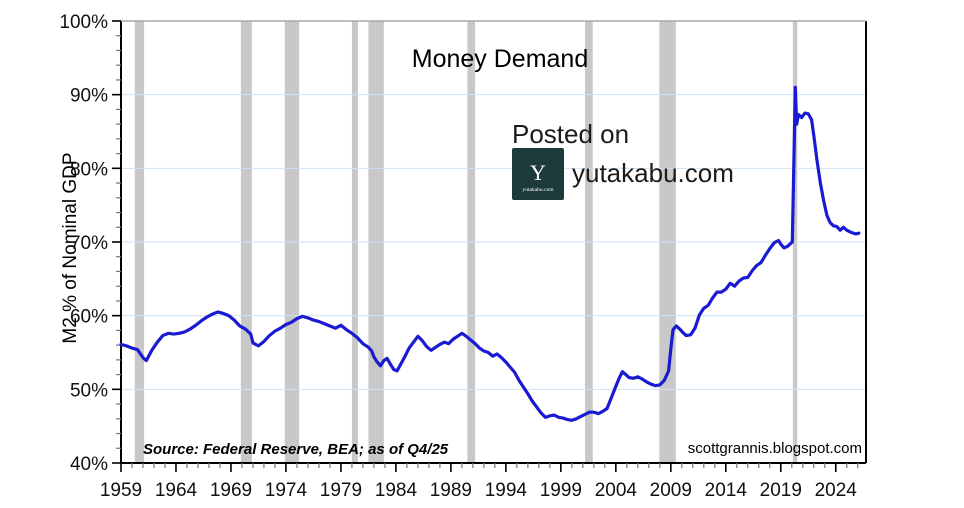 This screenshot has width=964, height=508. What do you see at coordinates (231, 490) in the screenshot?
I see `x-tick-label: 1969` at bounding box center [231, 490].